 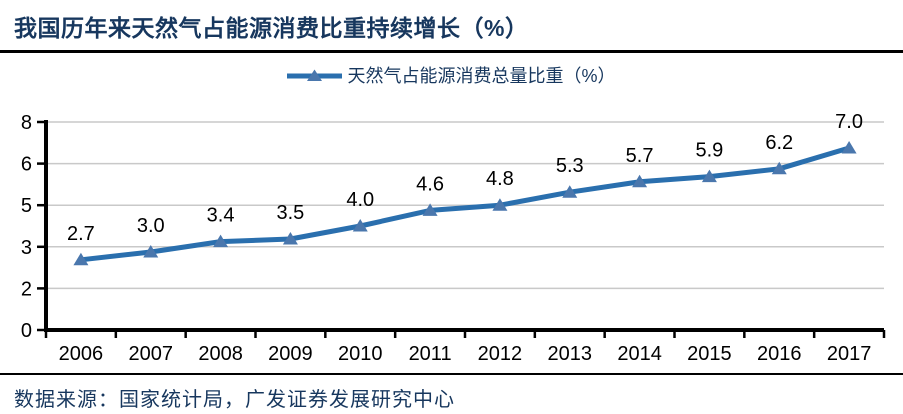 I want to click on legend-triangle-marker, so click(x=315, y=75).